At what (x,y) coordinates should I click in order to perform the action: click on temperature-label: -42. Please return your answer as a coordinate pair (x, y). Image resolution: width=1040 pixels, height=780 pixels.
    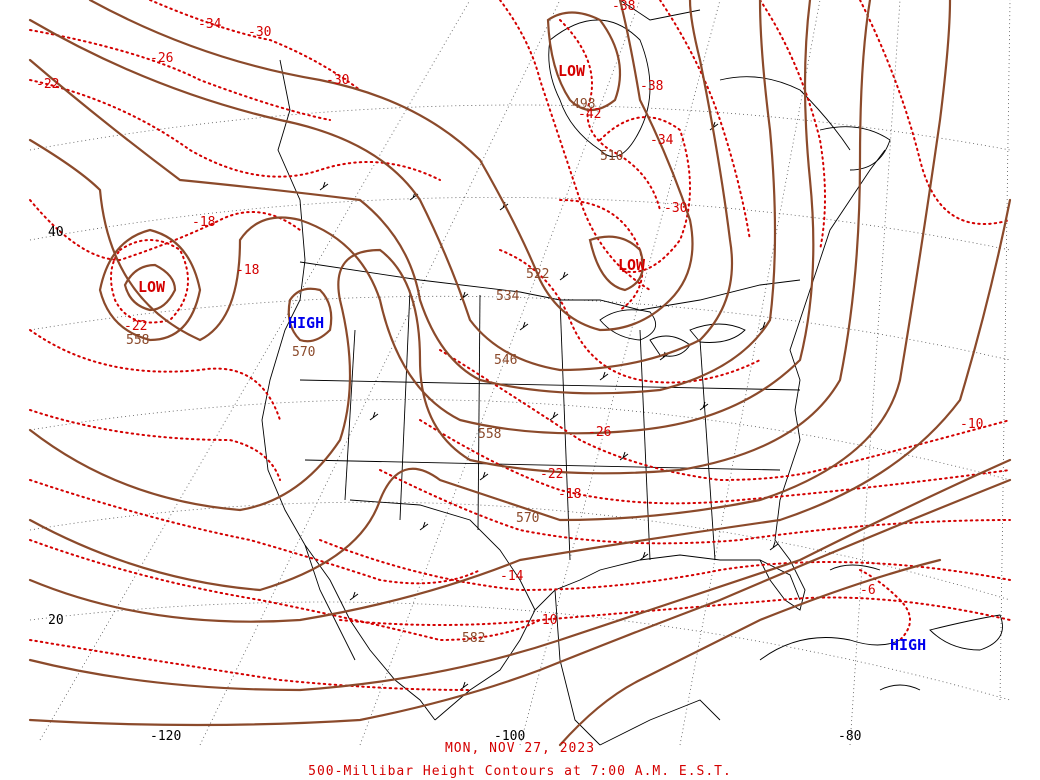
    Looking at the image, I should click on (589, 114).